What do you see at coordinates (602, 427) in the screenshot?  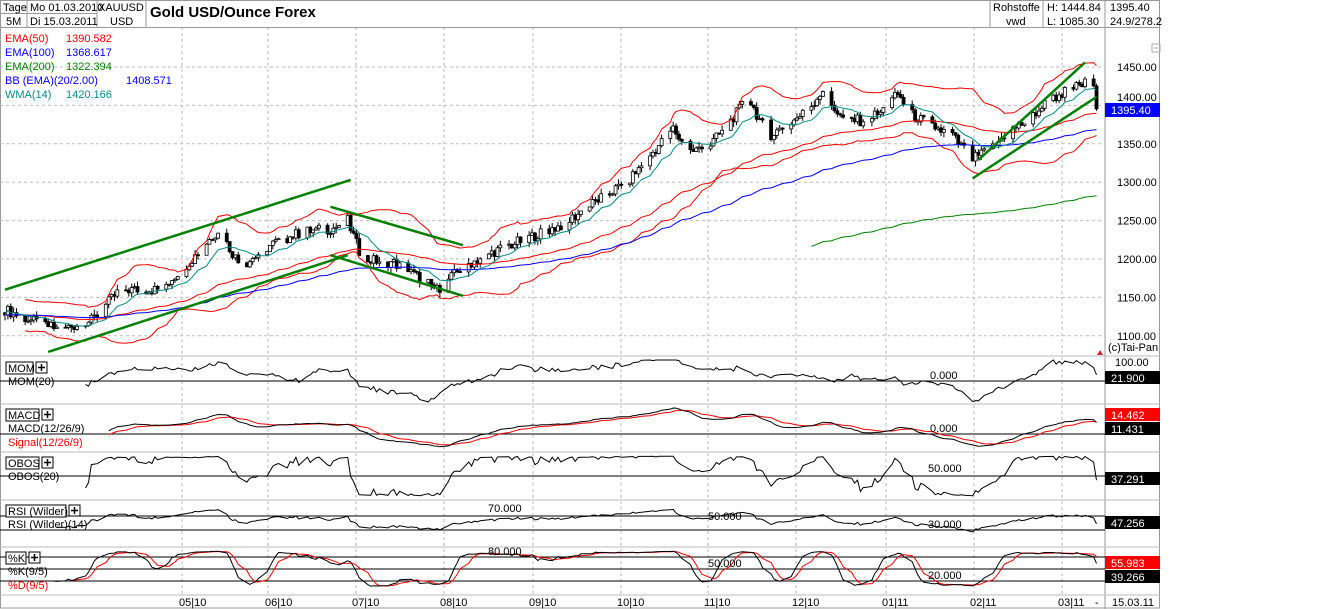 I see `macd-line` at bounding box center [602, 427].